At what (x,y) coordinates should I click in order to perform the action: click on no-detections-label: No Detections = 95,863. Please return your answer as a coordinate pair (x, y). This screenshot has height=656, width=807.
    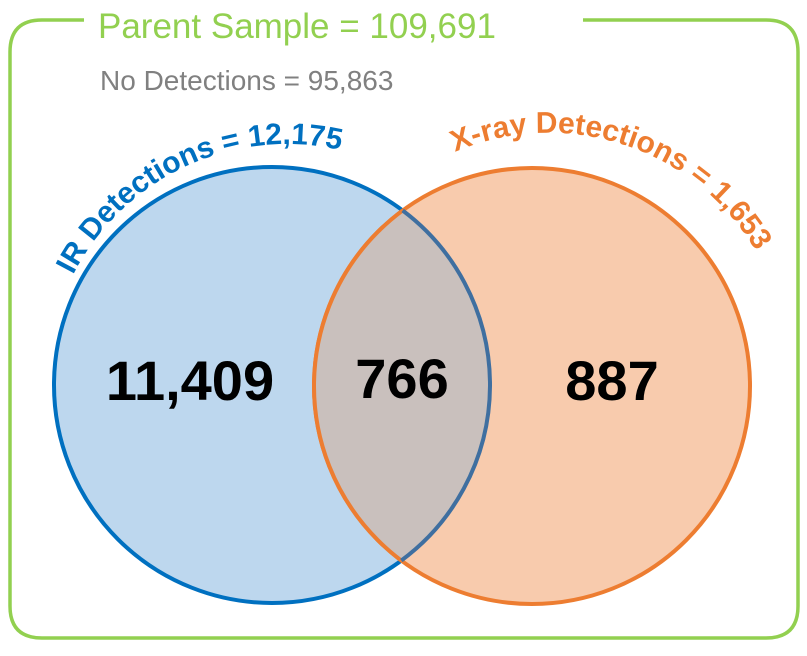
    Looking at the image, I should click on (246, 80).